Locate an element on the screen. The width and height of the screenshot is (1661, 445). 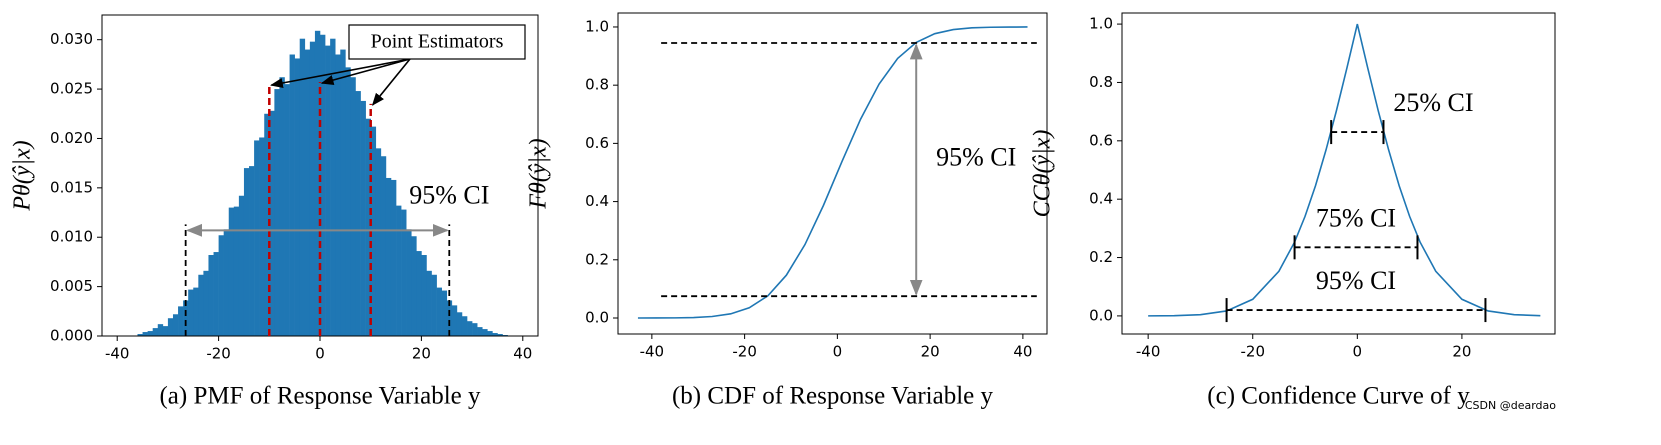
y-axis-label: Fθ(ŷ|x) is located at coordinates (539, 173).